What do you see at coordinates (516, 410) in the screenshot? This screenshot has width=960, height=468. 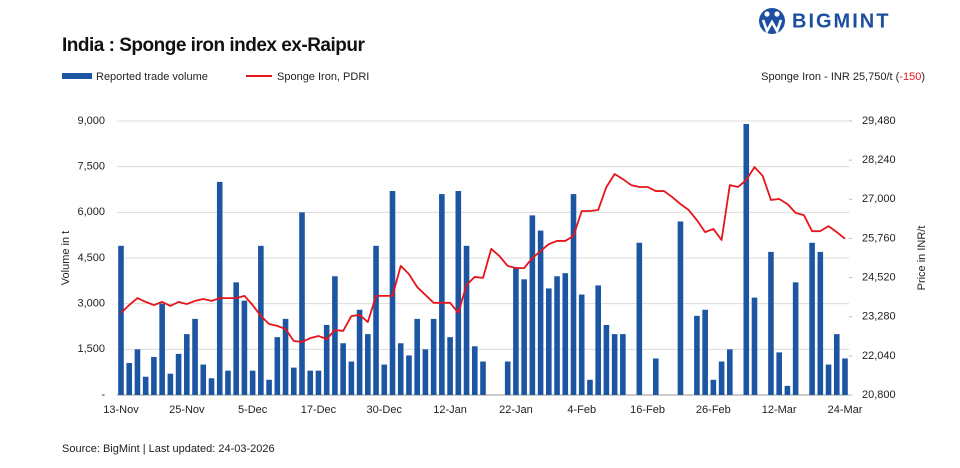 I see `x-tick-label: 22-Jan` at bounding box center [516, 410].